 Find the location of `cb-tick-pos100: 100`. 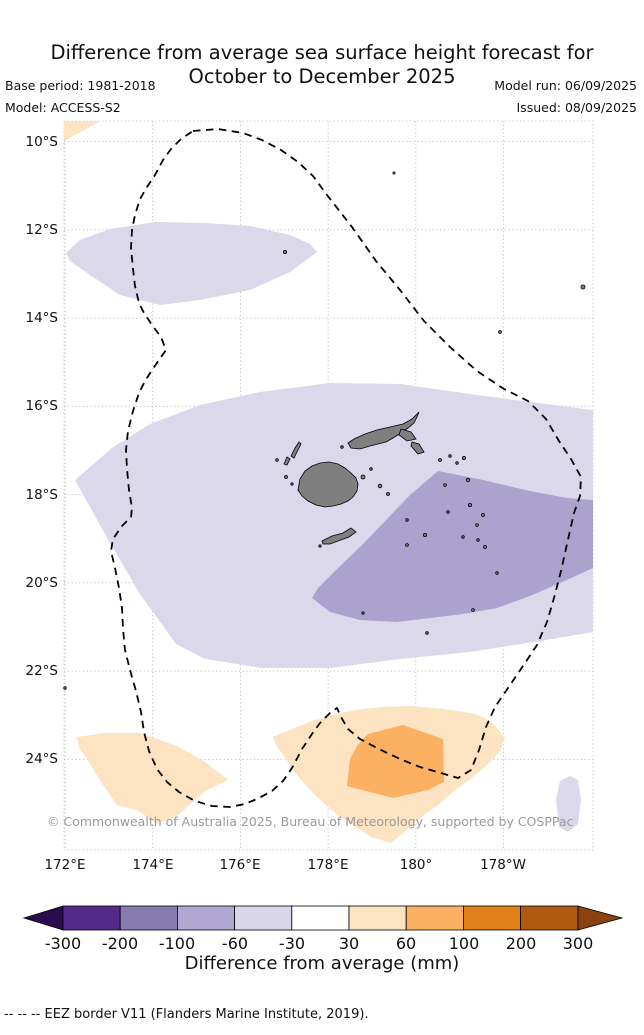

cb-tick-pos100: 100 is located at coordinates (464, 943).